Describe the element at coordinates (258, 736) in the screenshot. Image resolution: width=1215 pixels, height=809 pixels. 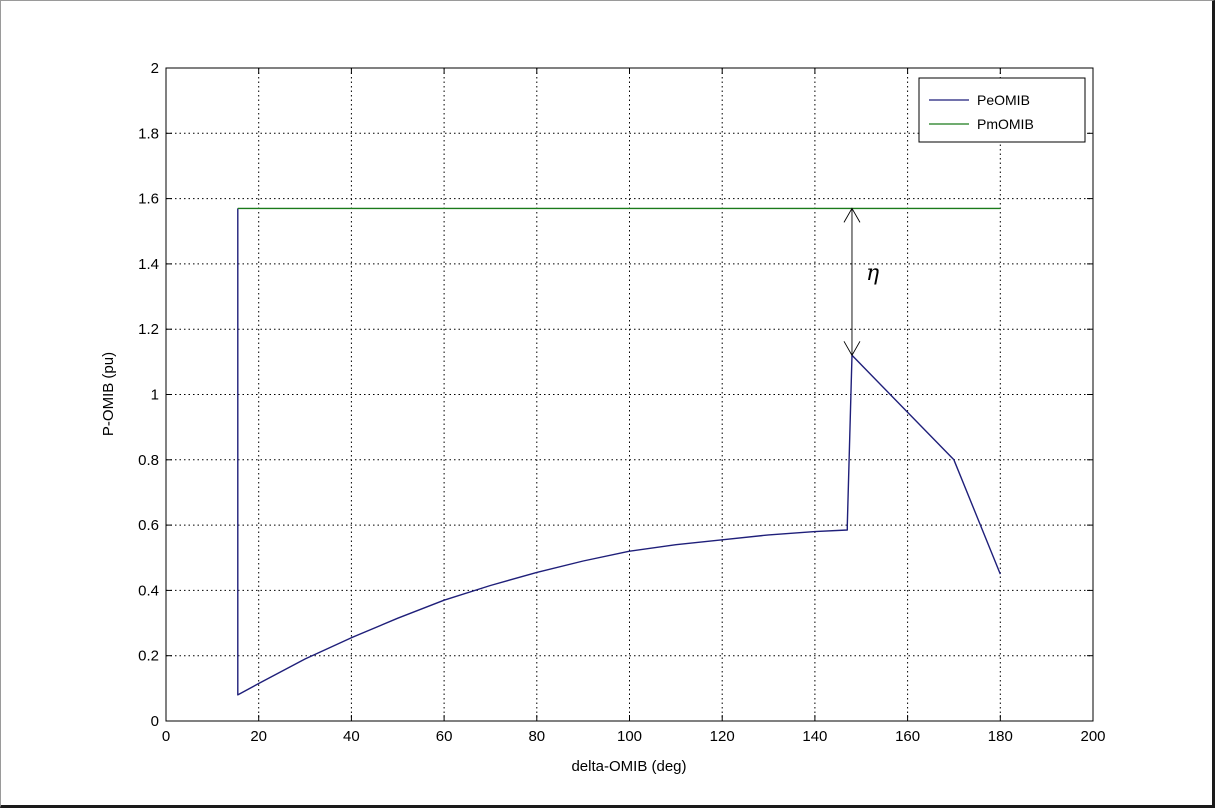
I see `x-tick-label: 20` at that location.